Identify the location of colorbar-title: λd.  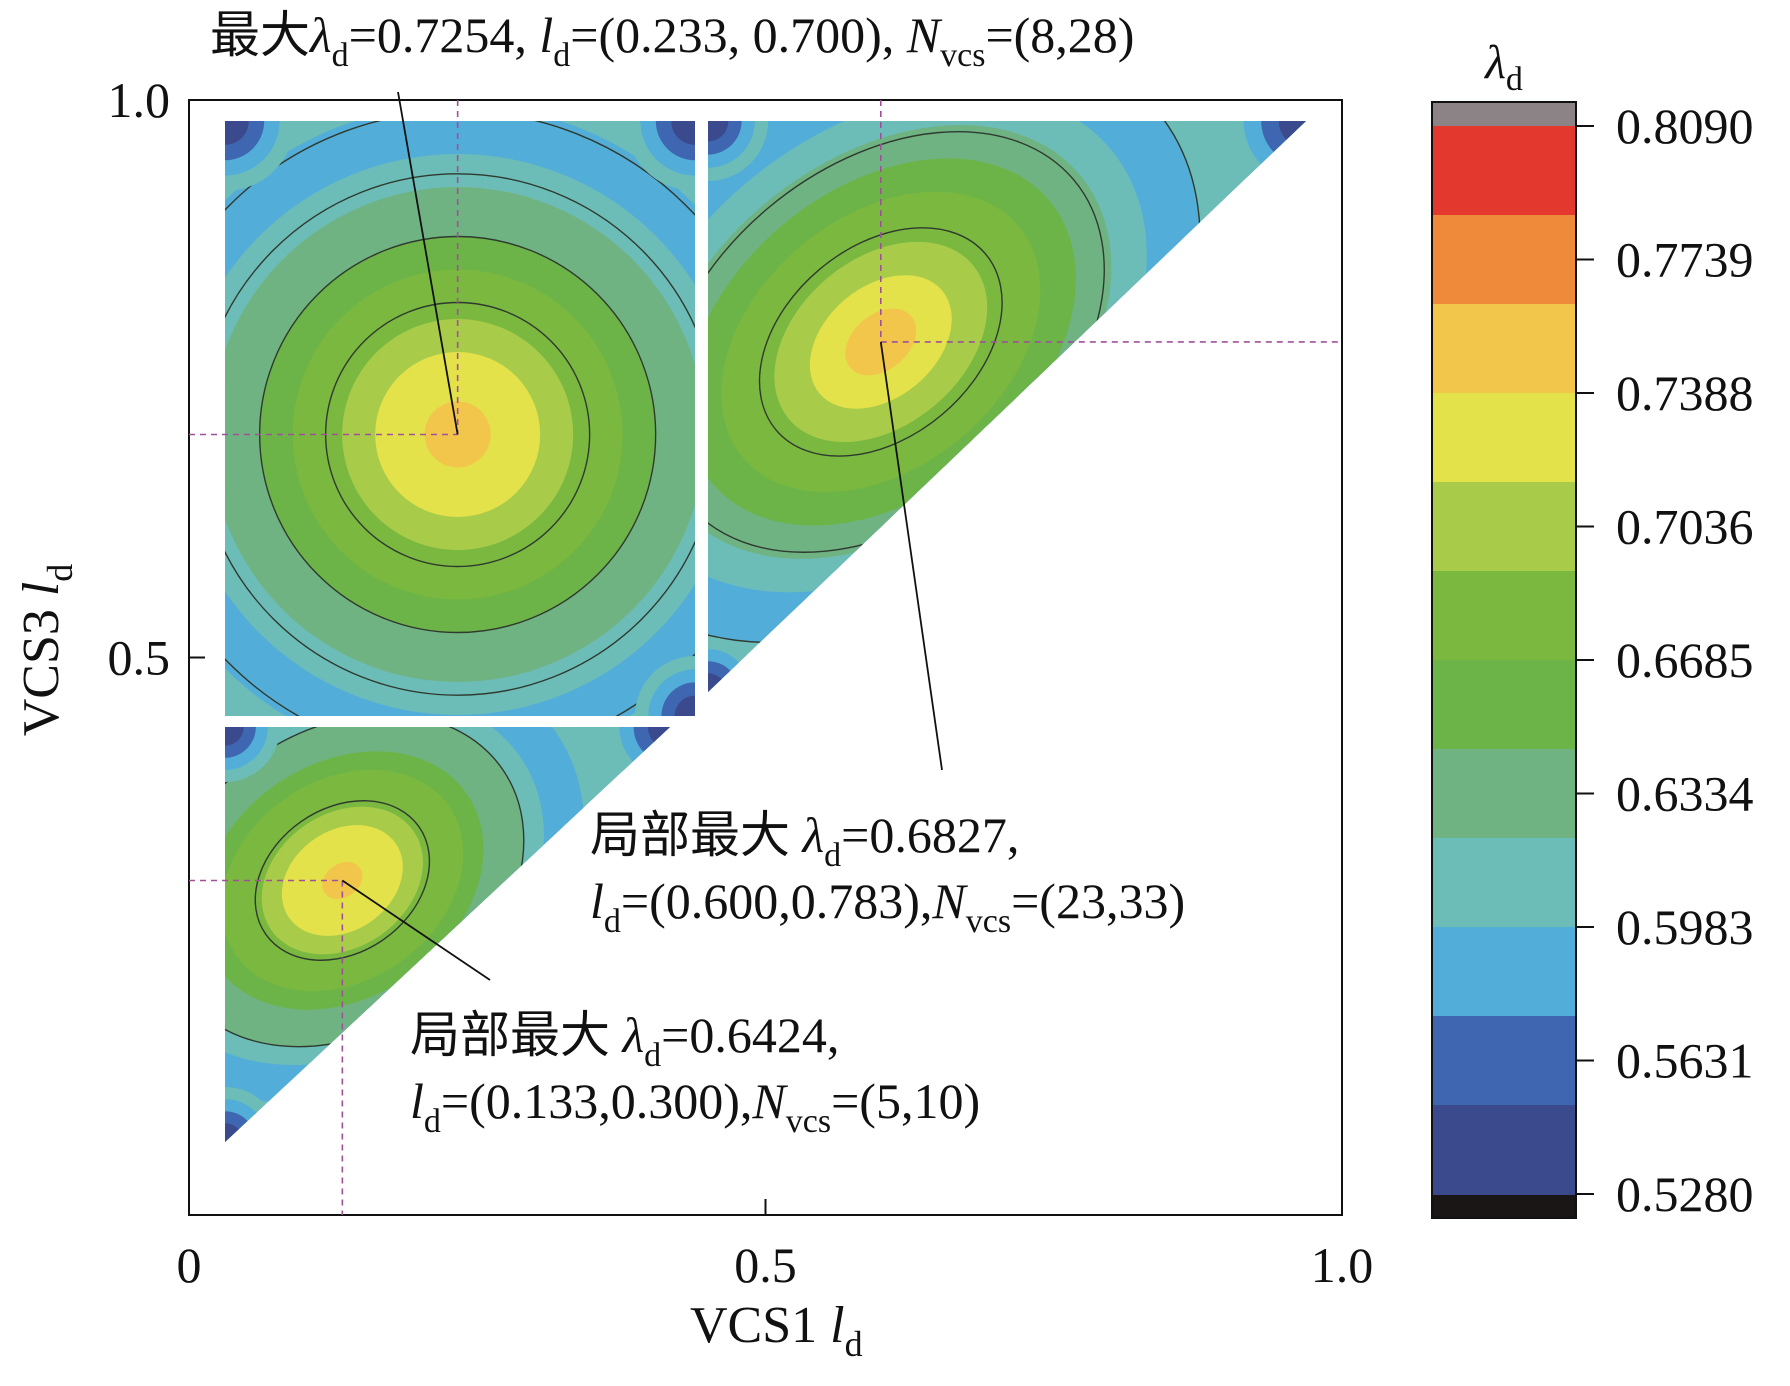
(1503, 67).